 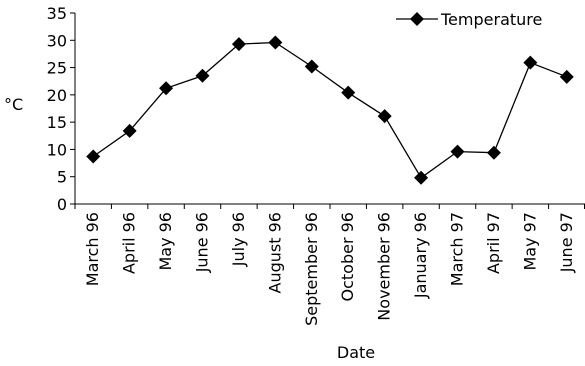 What do you see at coordinates (57, 122) in the screenshot?
I see `y-tick-label: 15` at bounding box center [57, 122].